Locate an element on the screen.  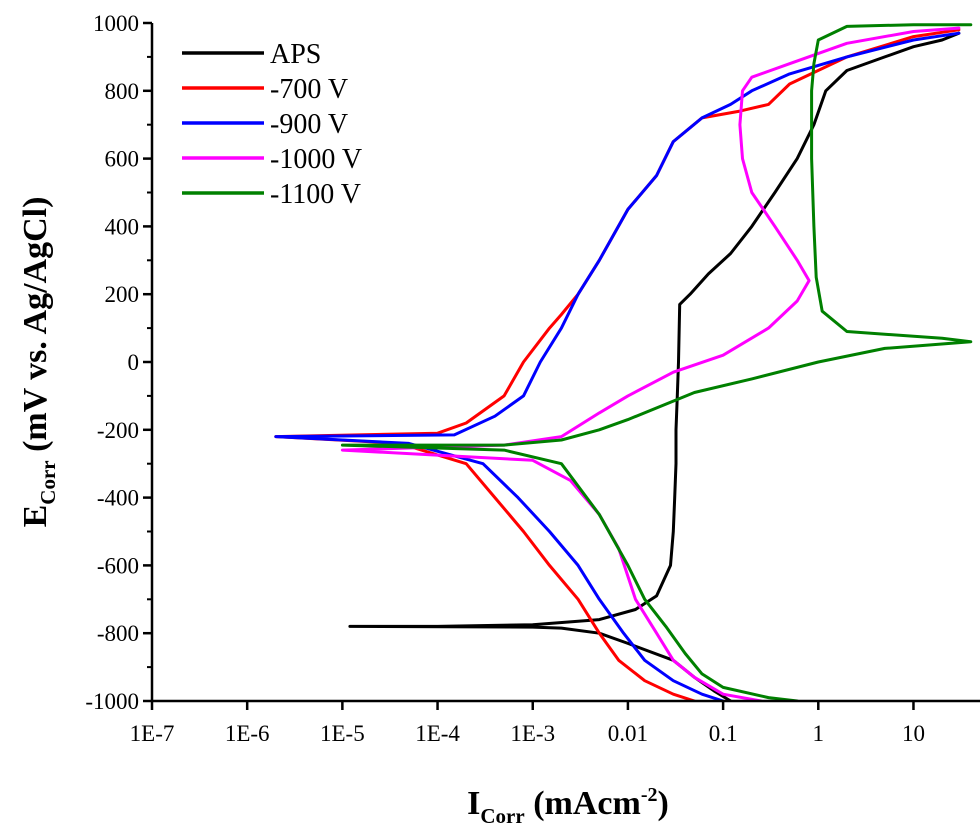
x-tick-label: 1E-6 is located at coordinates (247, 733).